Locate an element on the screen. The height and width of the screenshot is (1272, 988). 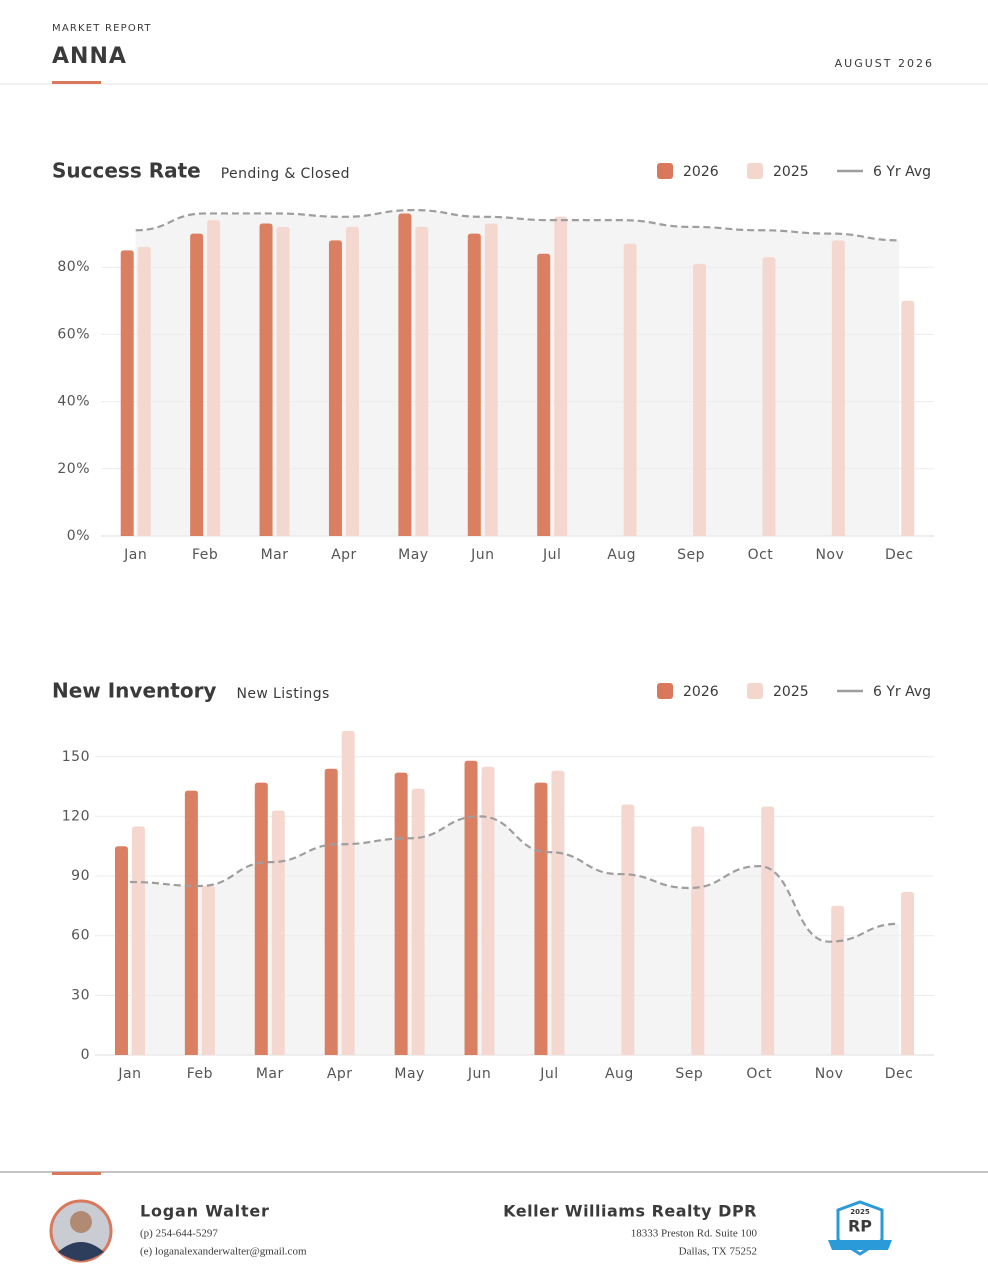
header-accent is located at coordinates (76, 82).